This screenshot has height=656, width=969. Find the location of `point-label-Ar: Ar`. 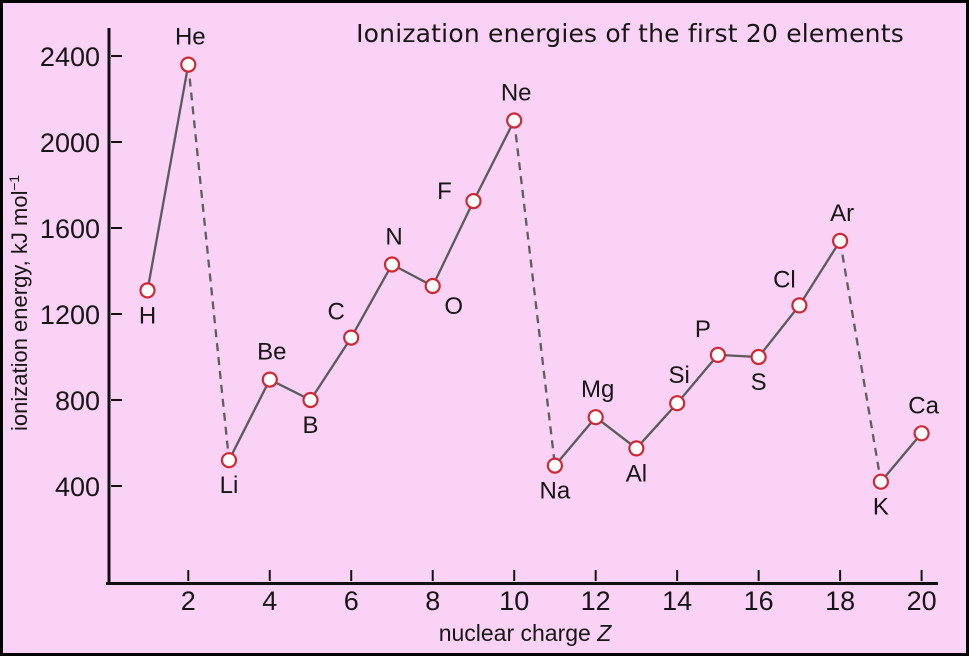

point-label-Ar: Ar is located at coordinates (842, 213).